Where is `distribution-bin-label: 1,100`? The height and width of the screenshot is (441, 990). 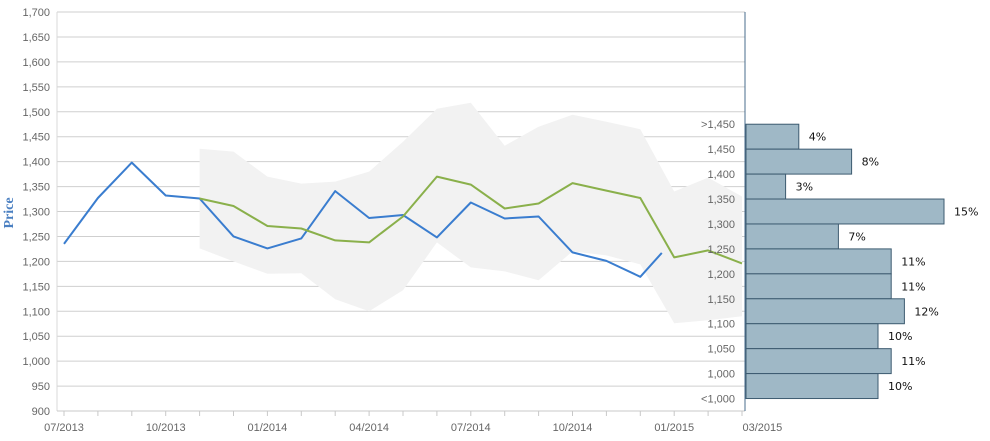 distribution-bin-label: 1,100 is located at coordinates (721, 325).